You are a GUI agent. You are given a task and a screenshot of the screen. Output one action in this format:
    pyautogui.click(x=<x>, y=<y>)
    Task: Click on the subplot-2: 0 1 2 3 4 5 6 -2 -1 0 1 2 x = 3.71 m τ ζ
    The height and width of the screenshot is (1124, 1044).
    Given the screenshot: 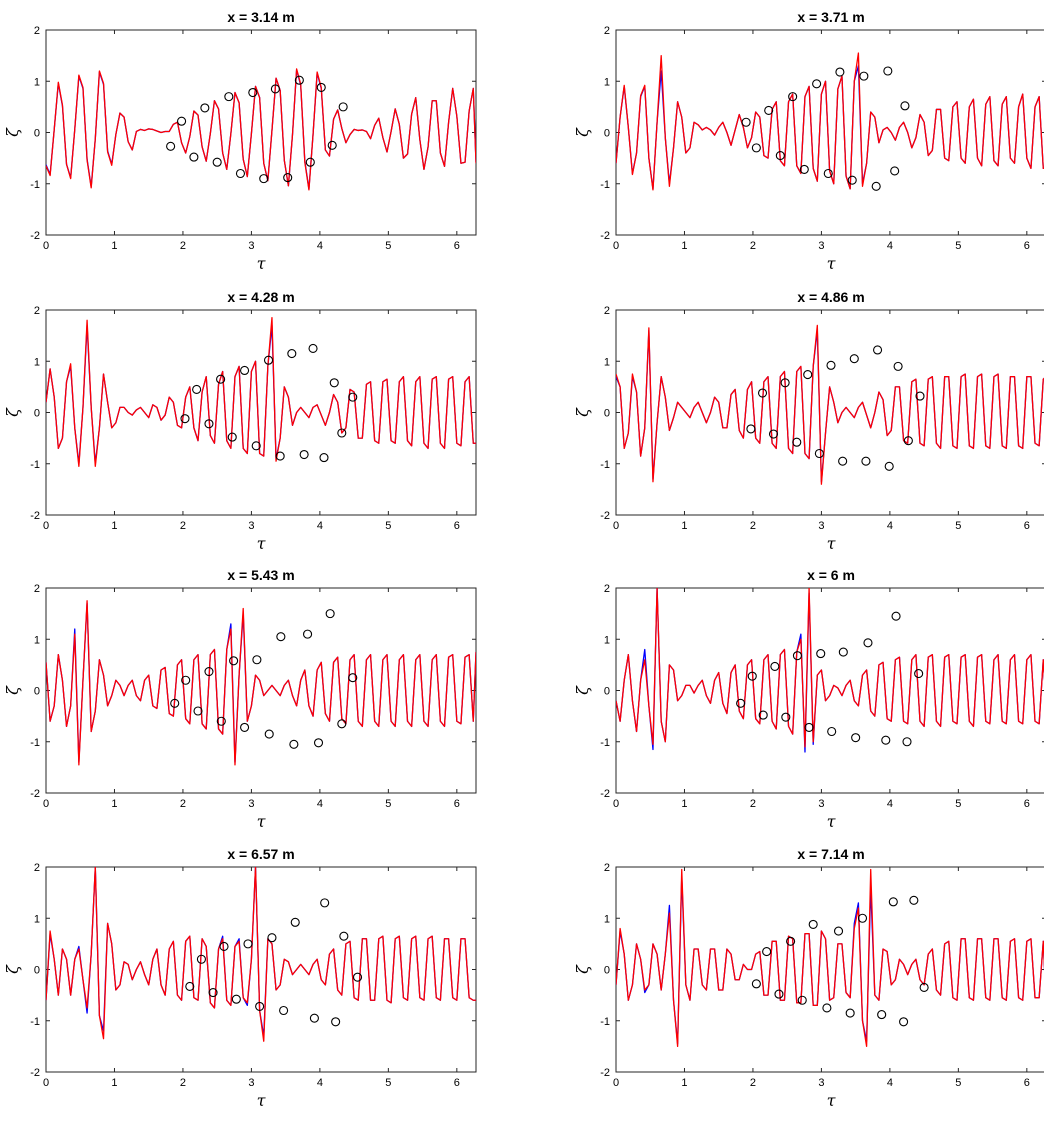 What is the action you would take?
    pyautogui.click(x=808, y=141)
    